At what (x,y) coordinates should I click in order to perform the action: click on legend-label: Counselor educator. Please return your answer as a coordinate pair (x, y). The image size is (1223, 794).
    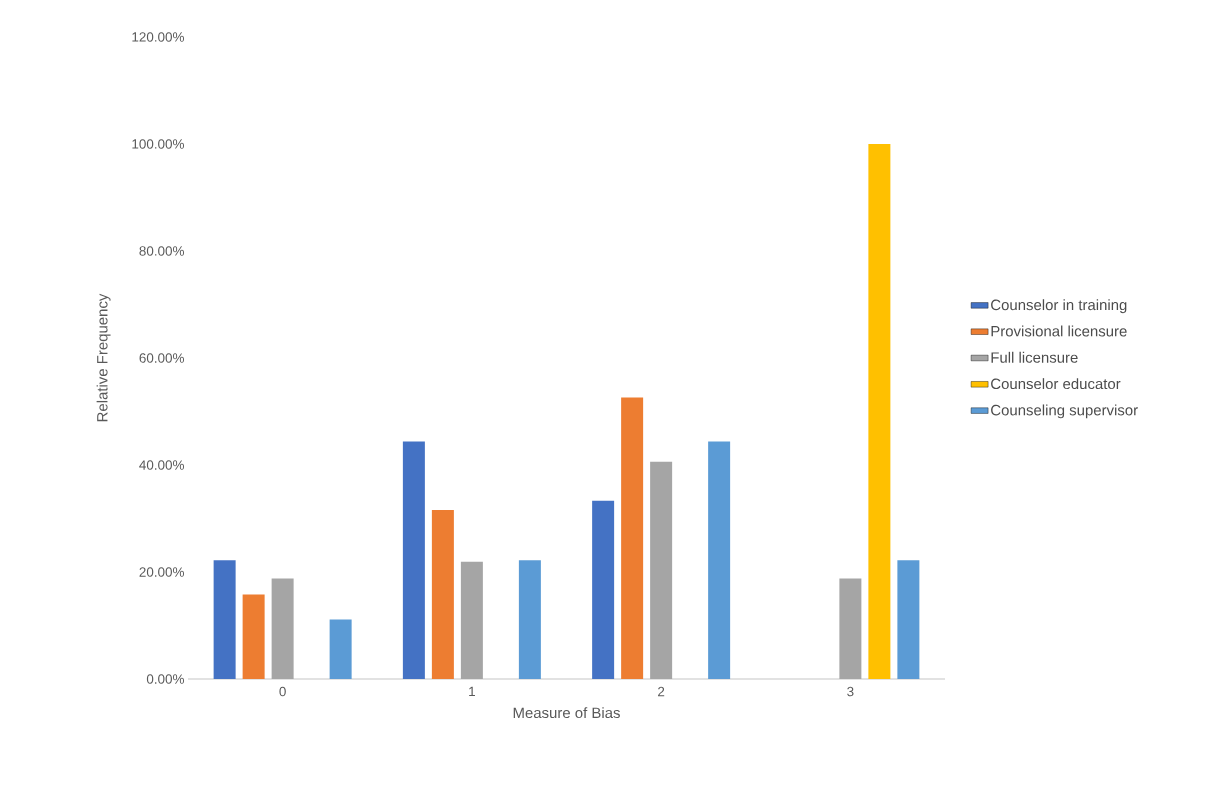
    Looking at the image, I should click on (1056, 384).